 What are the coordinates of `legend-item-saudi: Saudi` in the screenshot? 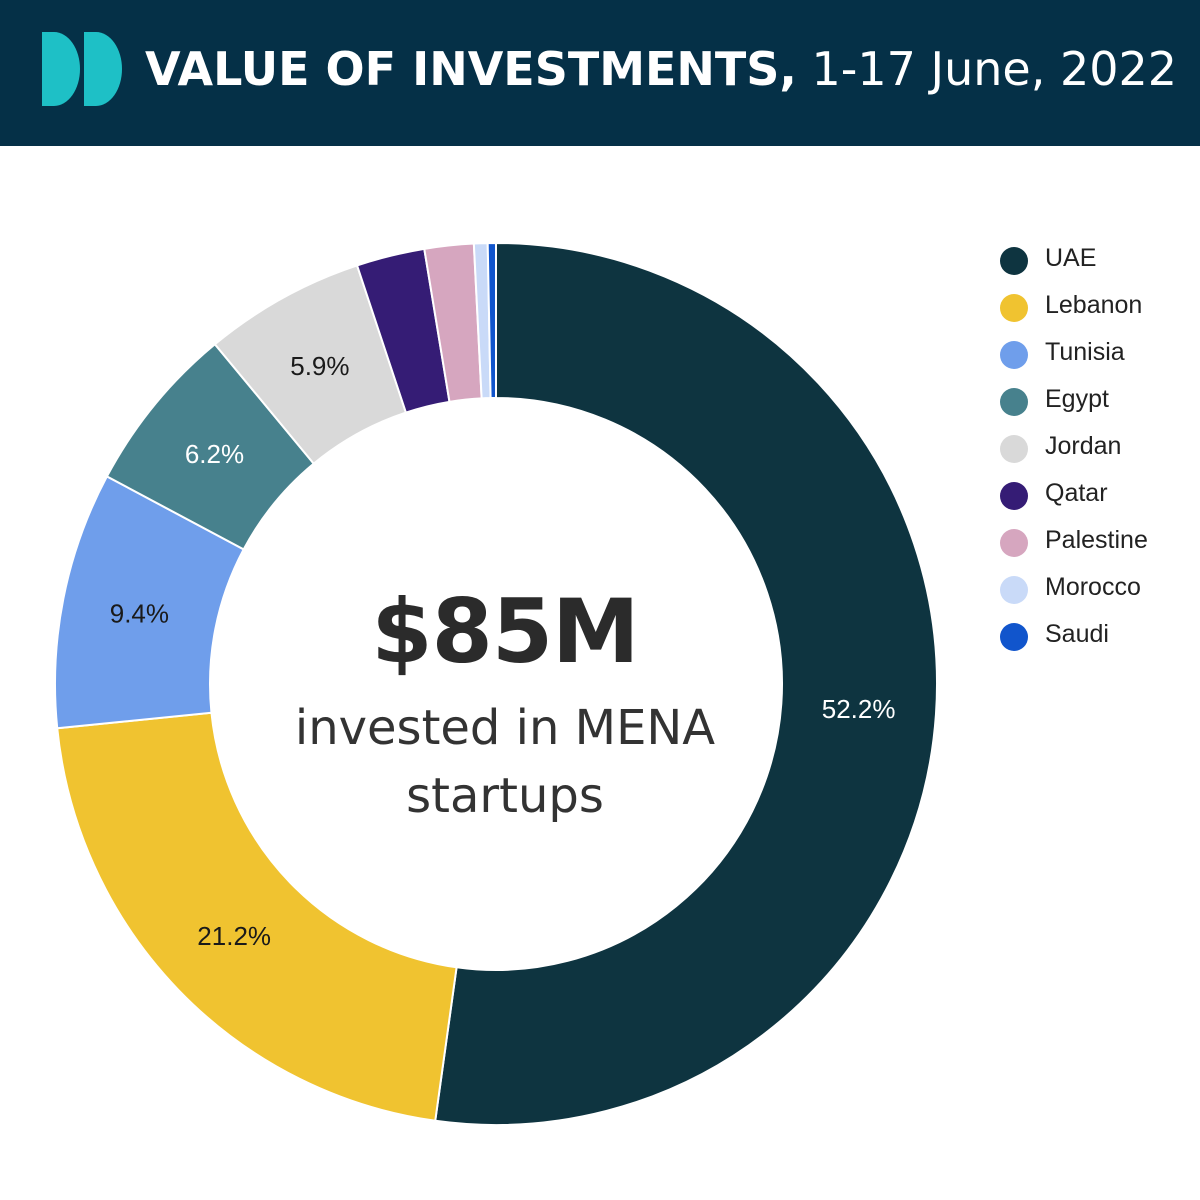 It's located at (1095, 636).